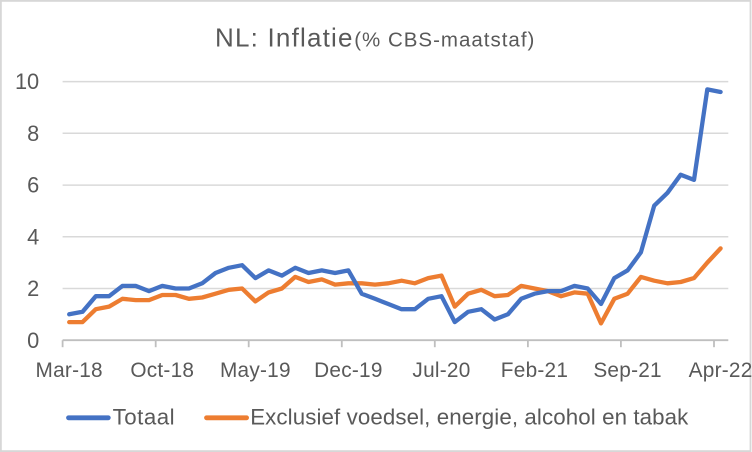  I want to click on svg-text: Oct-18, so click(162, 370).